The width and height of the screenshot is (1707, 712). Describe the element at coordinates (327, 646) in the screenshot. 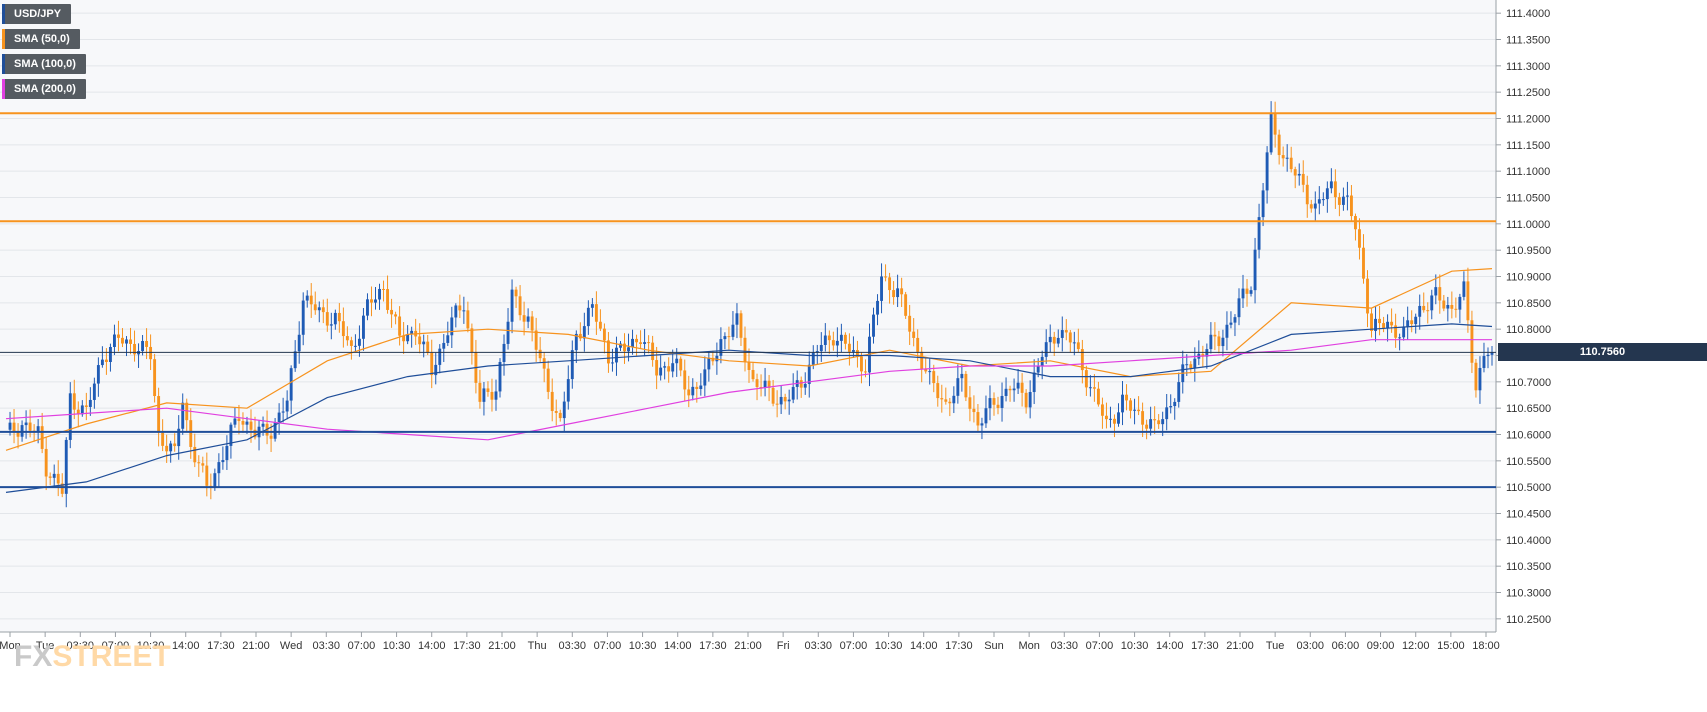

I see `x-tick-label: 03:30` at that location.